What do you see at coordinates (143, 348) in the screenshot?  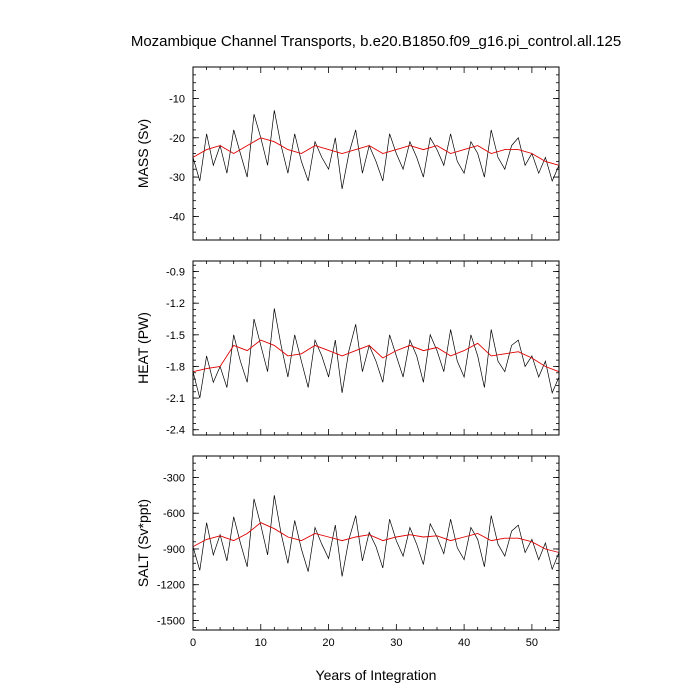 I see `y-axis-title: HEAT (PW)` at bounding box center [143, 348].